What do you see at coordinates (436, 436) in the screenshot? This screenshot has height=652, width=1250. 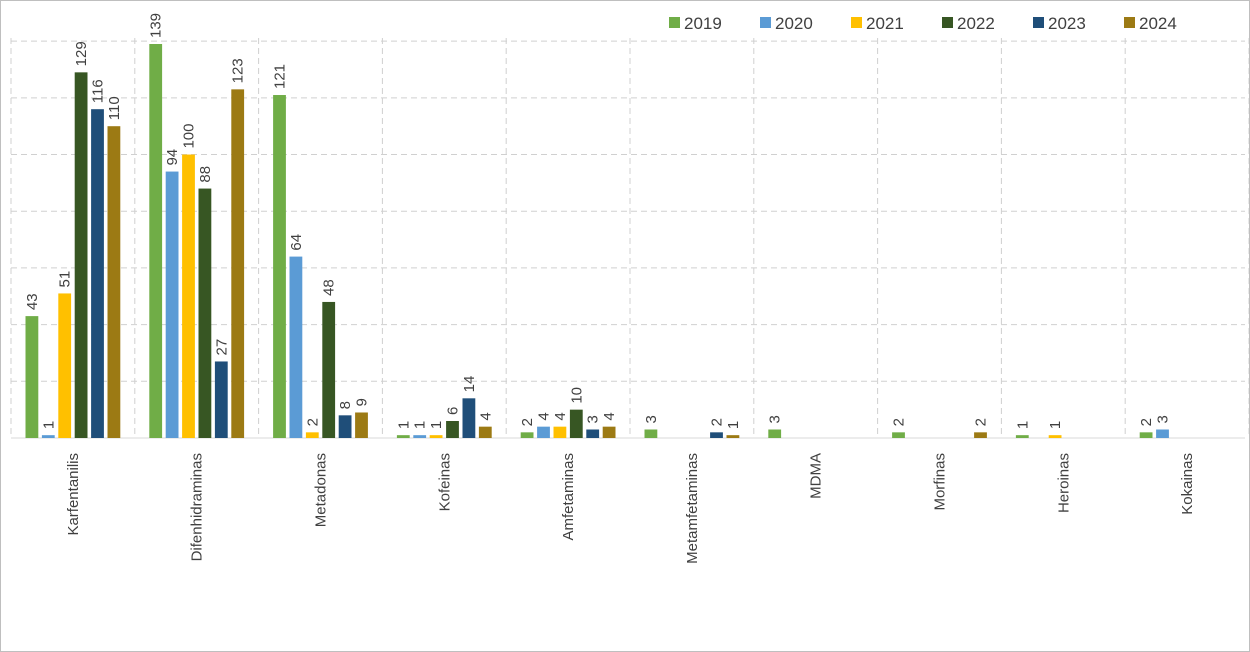 I see `bar-kofeinas-2021` at bounding box center [436, 436].